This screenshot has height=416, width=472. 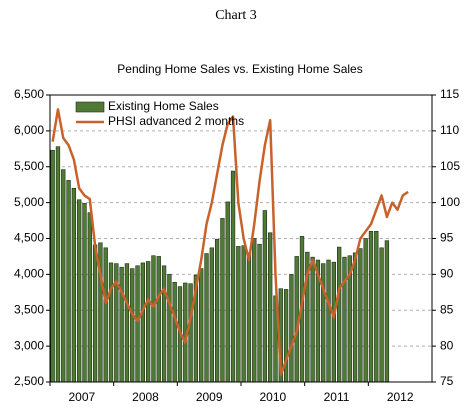 I want to click on y-tick-label: 5,500, so click(x=29, y=166).